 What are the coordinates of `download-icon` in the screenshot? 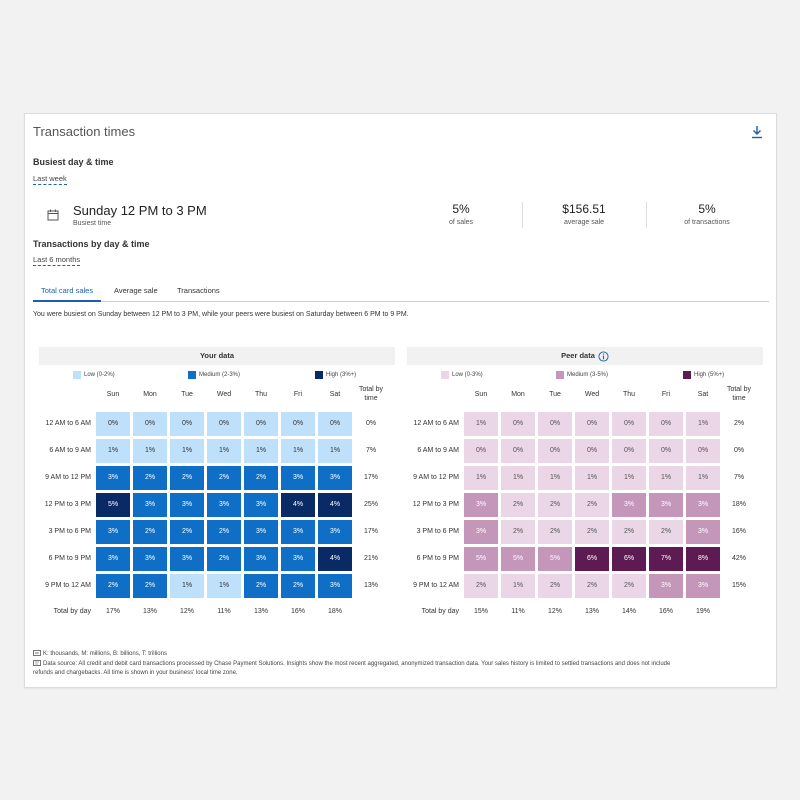 It's located at (757, 132).